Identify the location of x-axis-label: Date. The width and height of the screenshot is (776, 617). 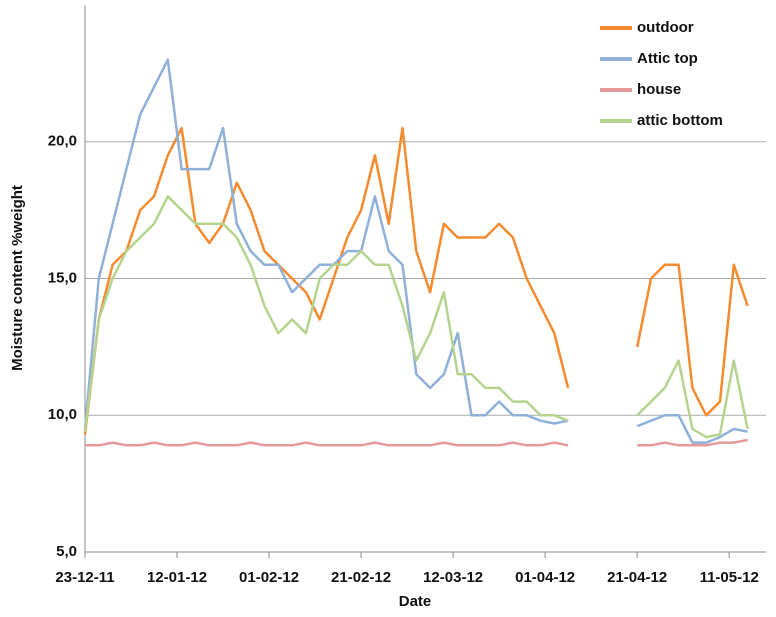
(415, 601).